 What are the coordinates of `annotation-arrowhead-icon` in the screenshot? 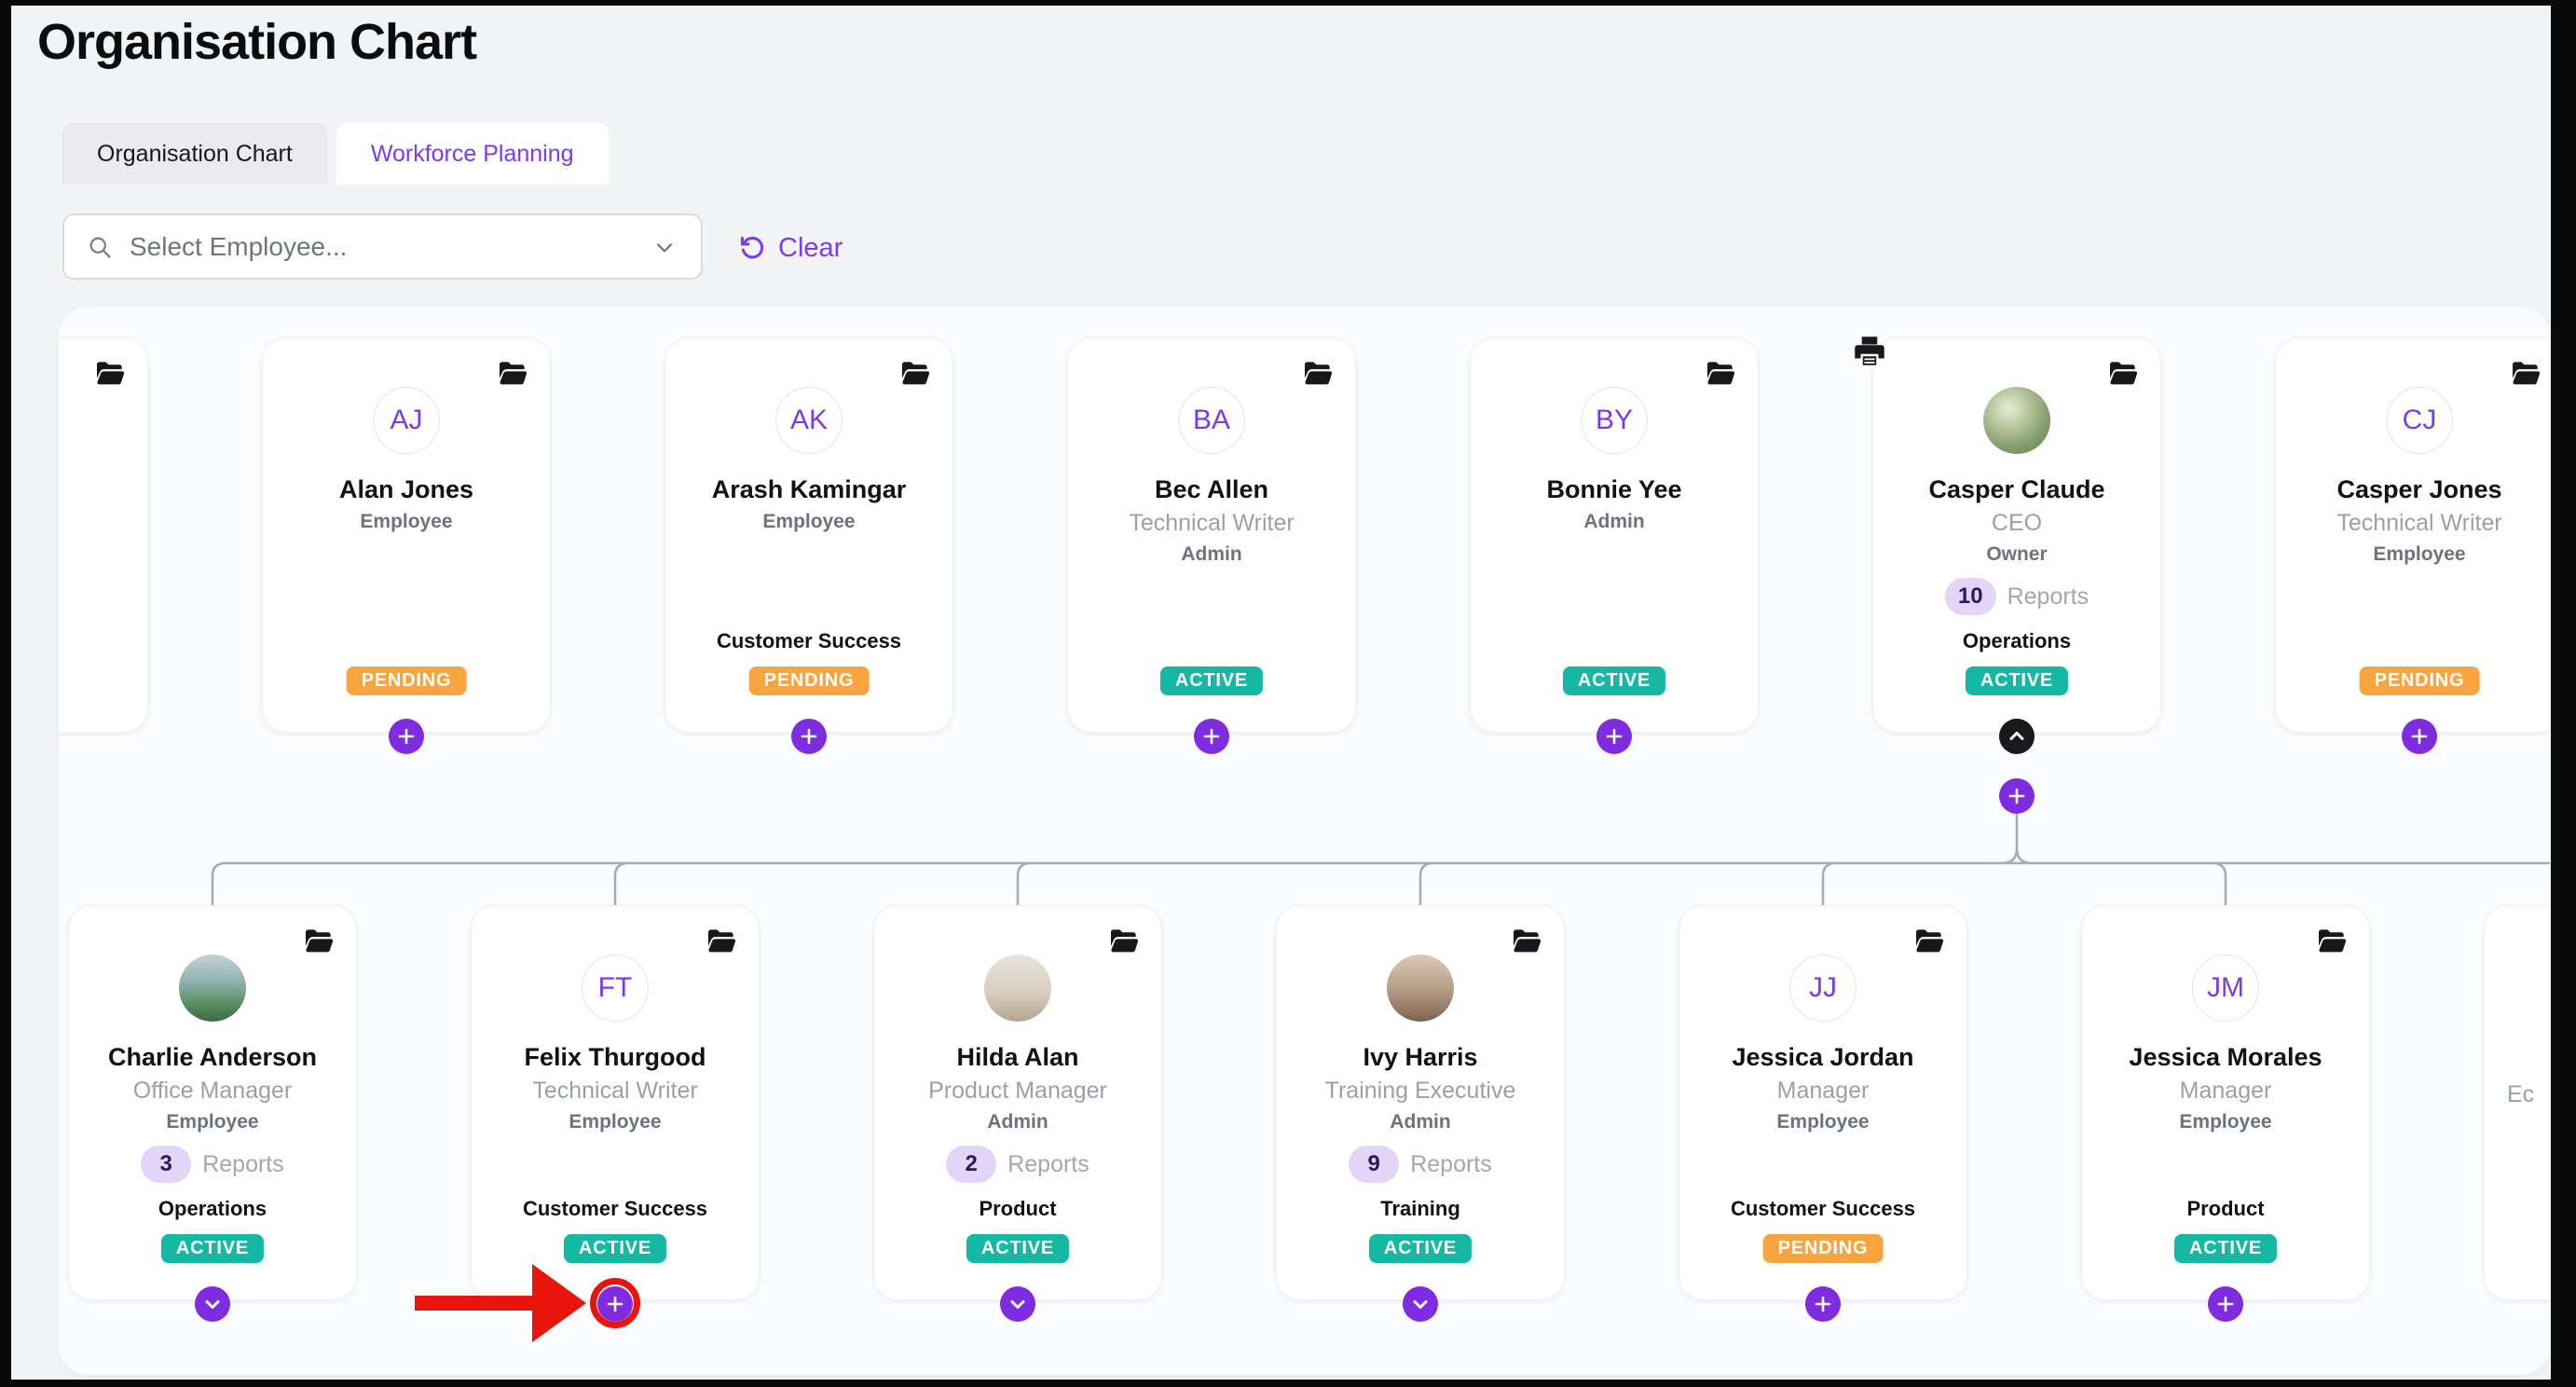 It's located at (559, 1303).